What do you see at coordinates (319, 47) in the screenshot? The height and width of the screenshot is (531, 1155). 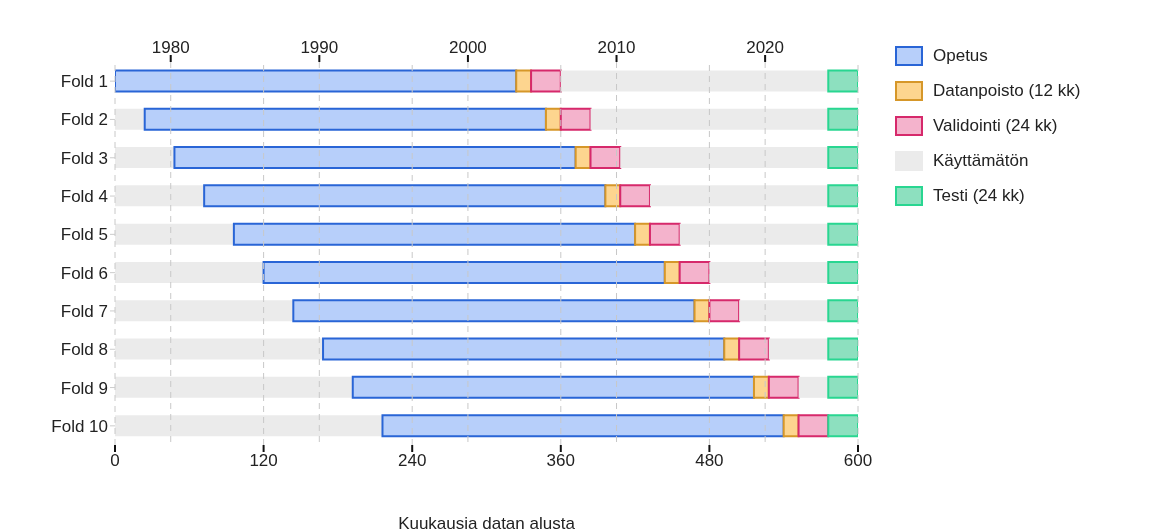 I see `x2-tick-label: 1990` at bounding box center [319, 47].